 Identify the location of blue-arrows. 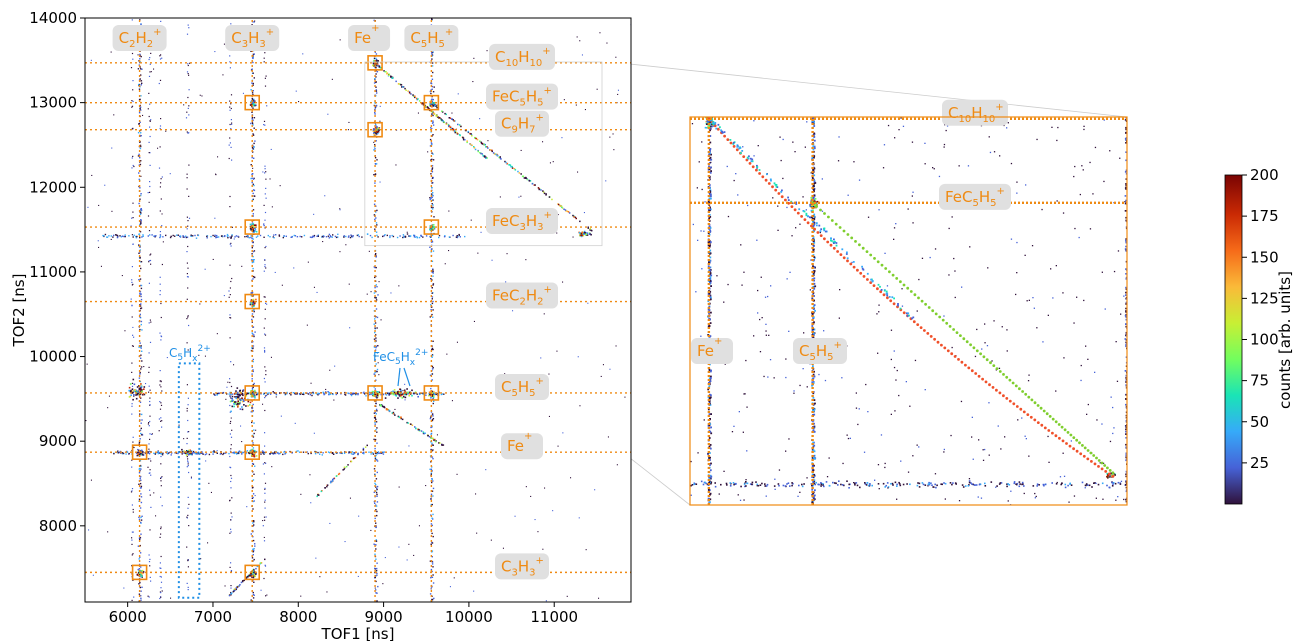
(404, 377).